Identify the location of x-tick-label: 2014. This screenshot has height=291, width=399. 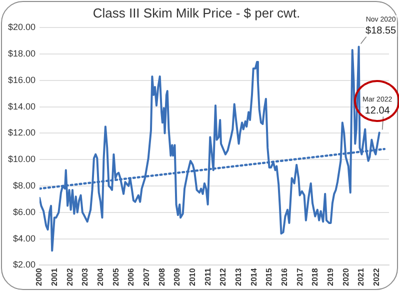
(253, 277).